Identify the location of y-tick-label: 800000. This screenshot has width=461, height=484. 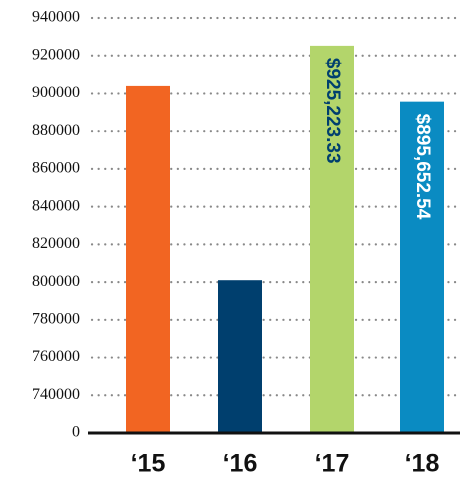
(56, 281).